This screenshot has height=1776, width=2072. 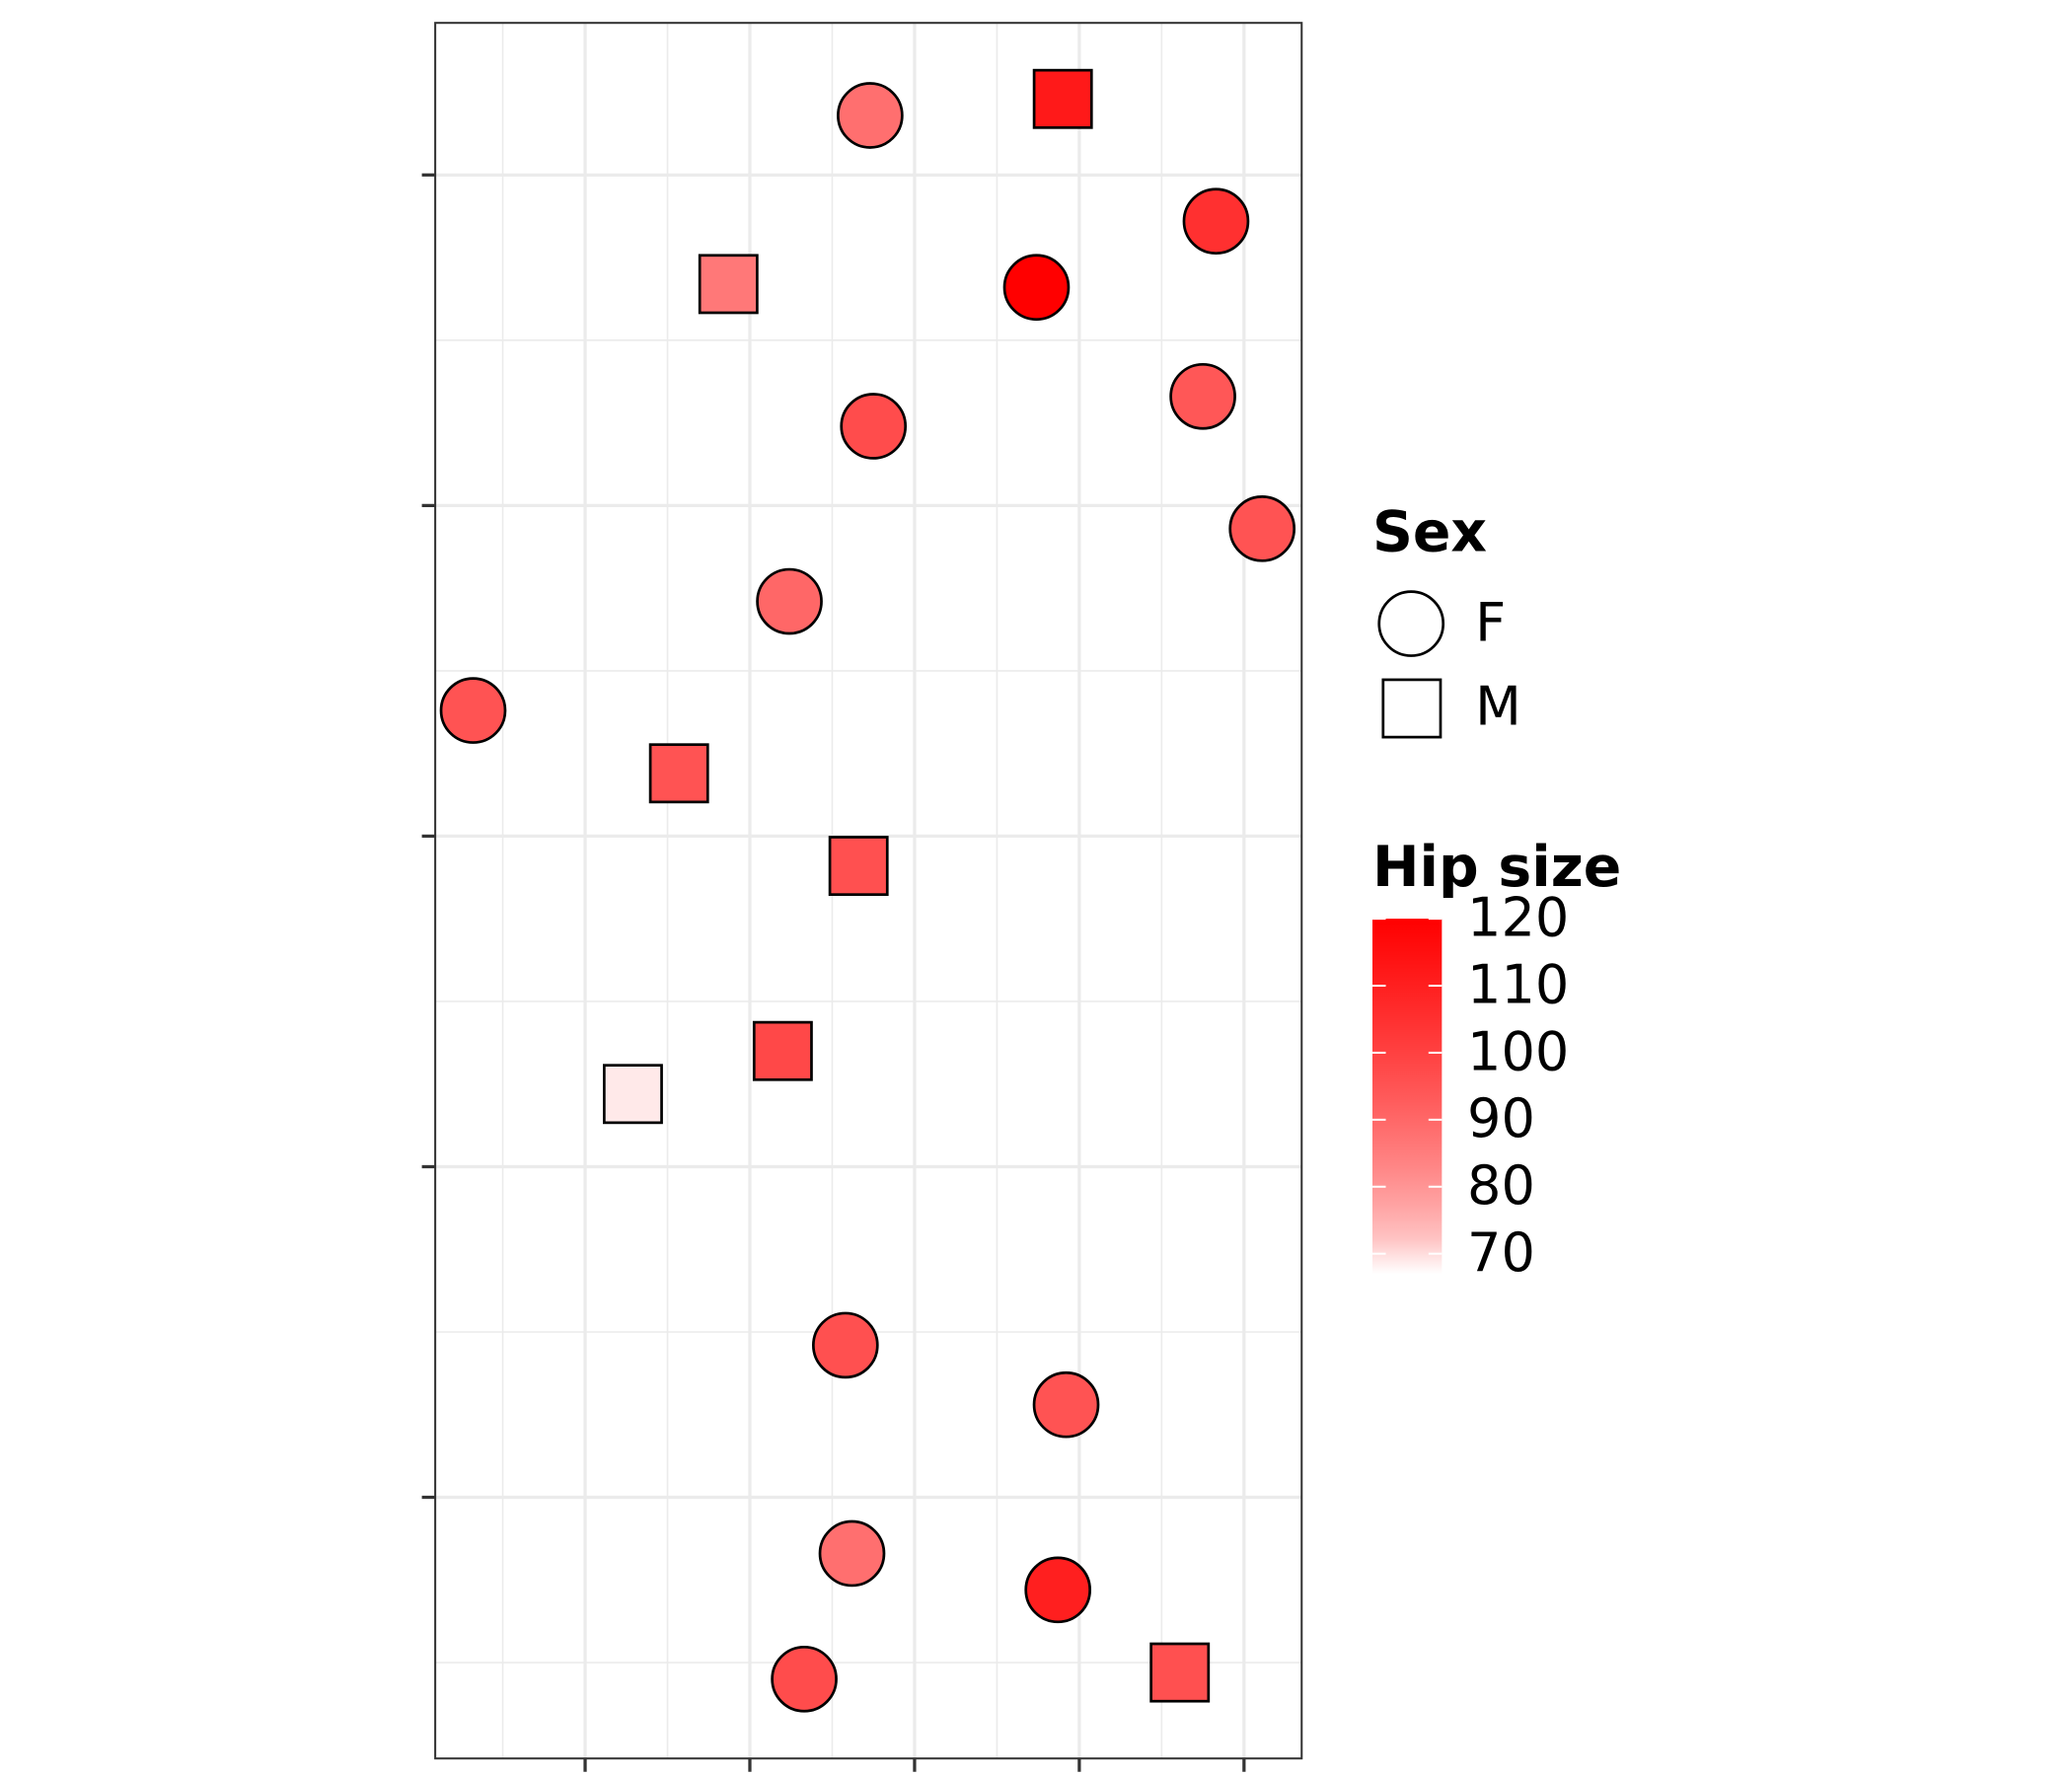 What do you see at coordinates (1518, 917) in the screenshot?
I see `colorbar-label: 120` at bounding box center [1518, 917].